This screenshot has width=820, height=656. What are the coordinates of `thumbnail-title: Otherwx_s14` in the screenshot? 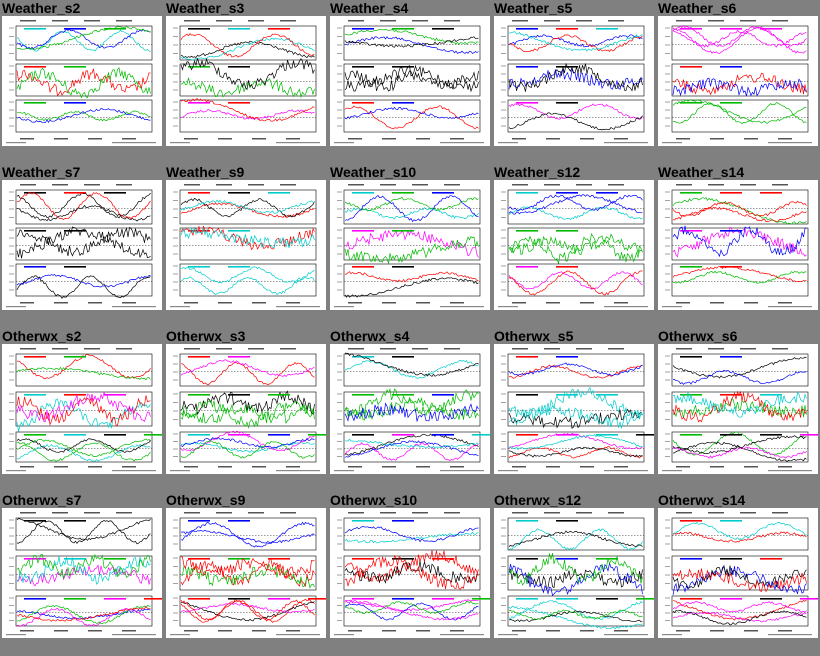 It's located at (702, 500).